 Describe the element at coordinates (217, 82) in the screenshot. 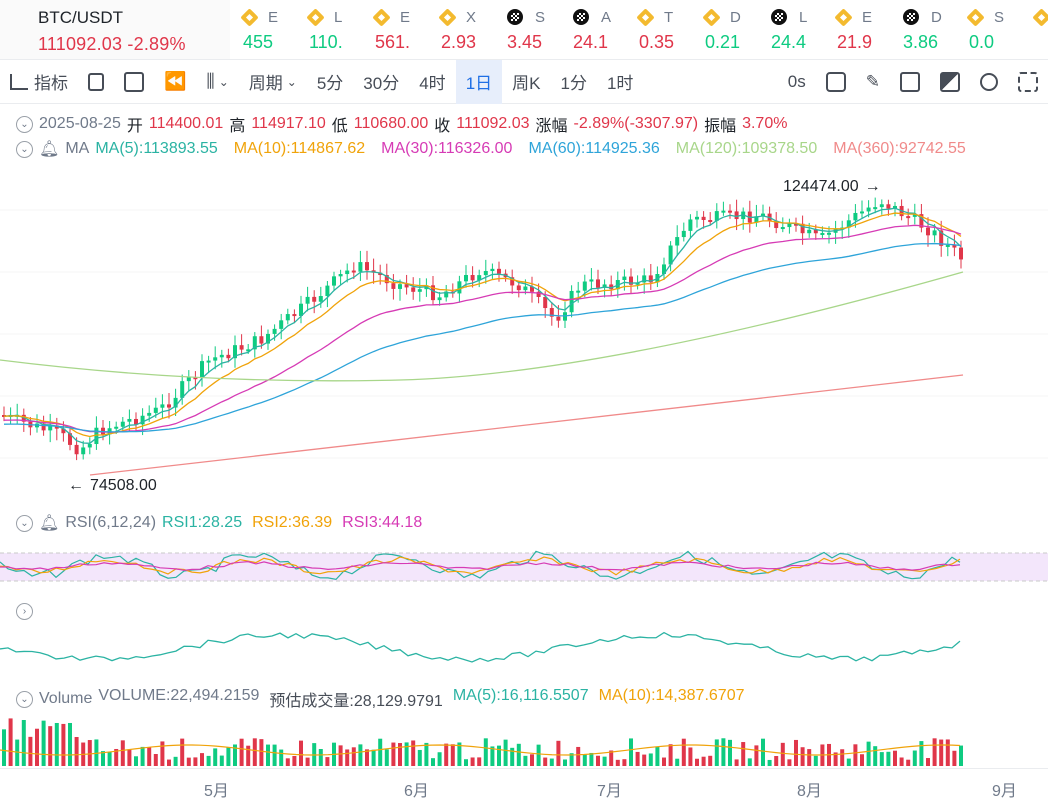

I see `chart-type-button: ⫼ ⌄` at that location.